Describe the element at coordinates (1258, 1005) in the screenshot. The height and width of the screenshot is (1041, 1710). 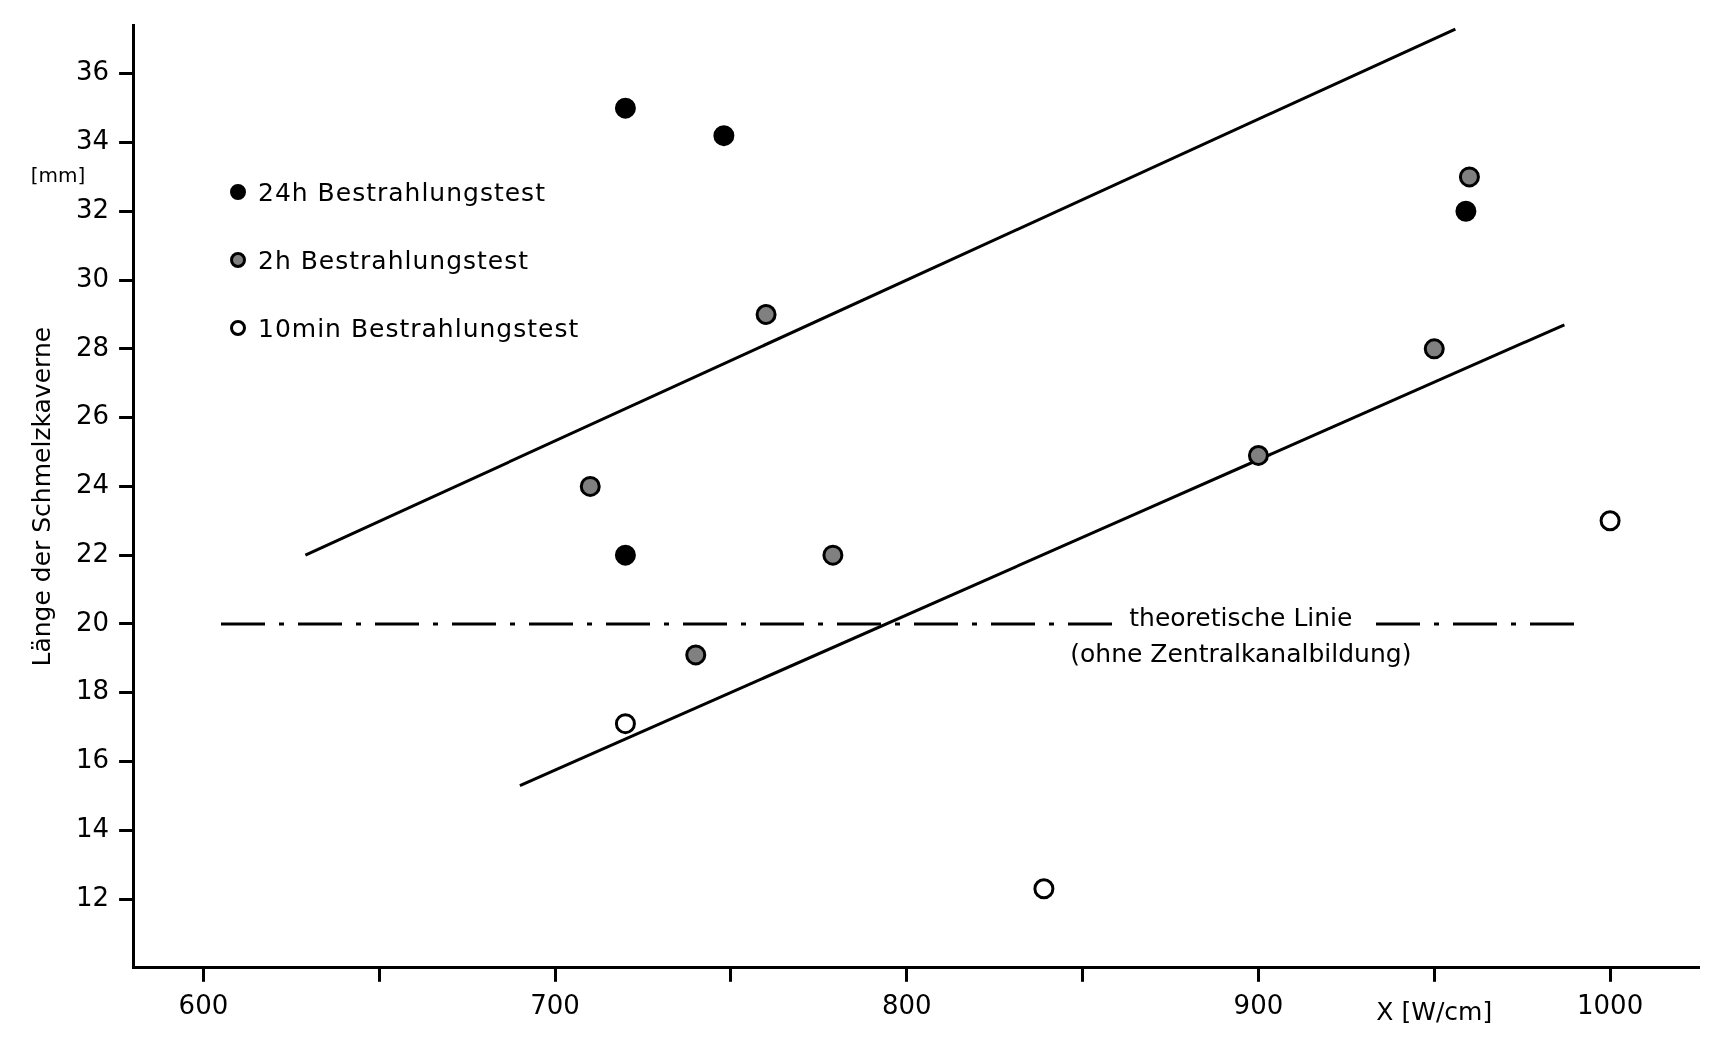
I see `x-tick-label: 900` at that location.